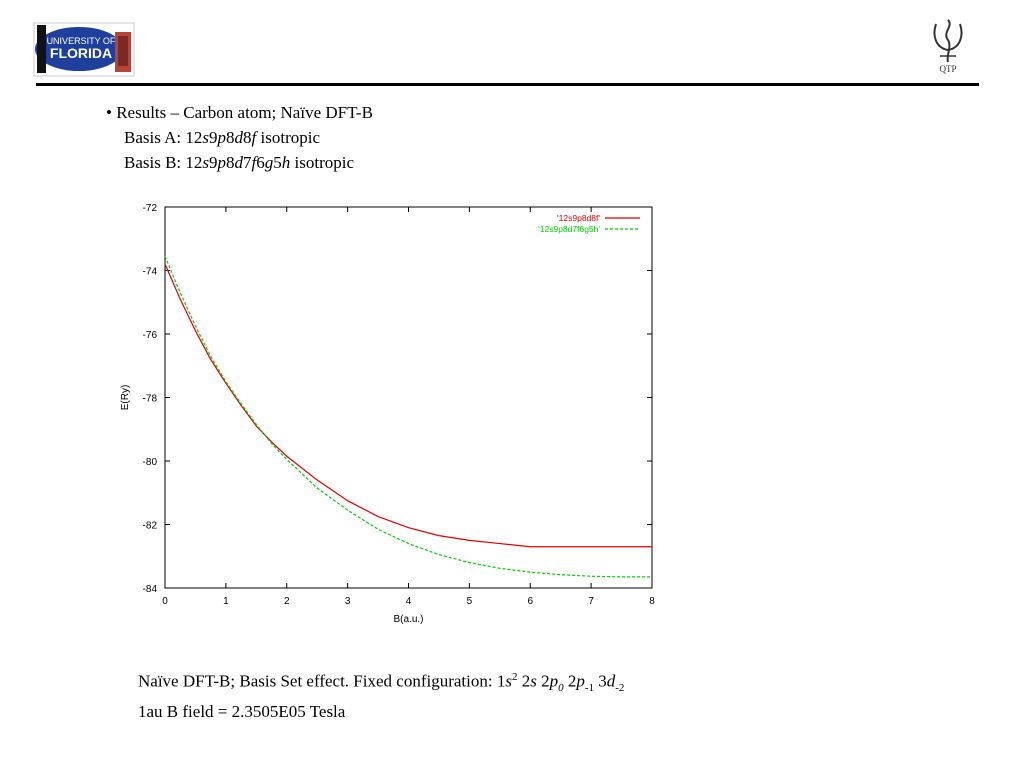 Image resolution: width=1024 pixels, height=768 pixels. I want to click on x-tick-label: 1, so click(226, 601).